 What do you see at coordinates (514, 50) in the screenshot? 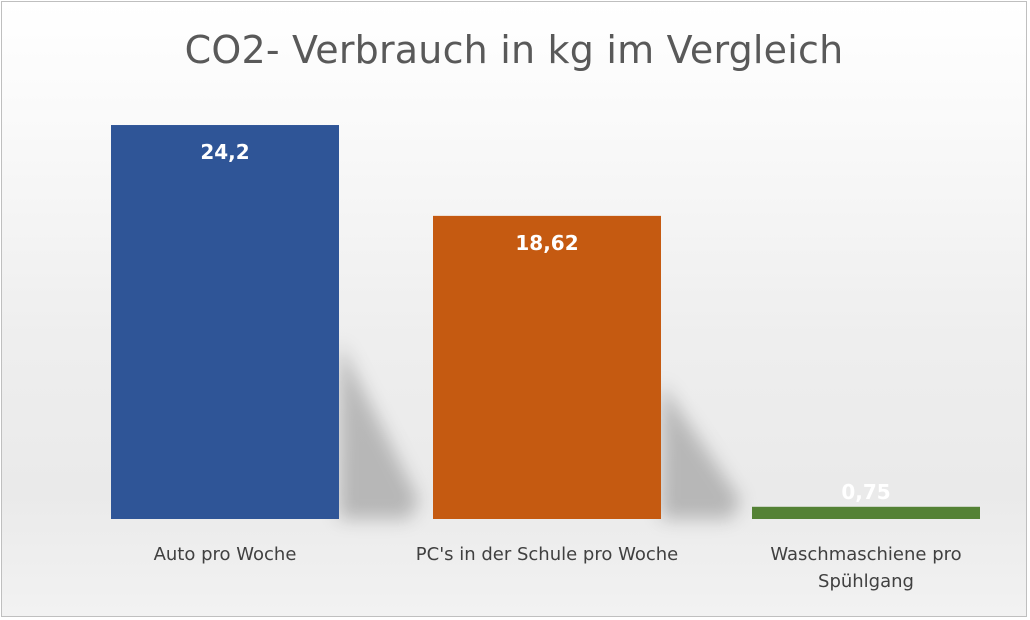
I see `chart-title: CO2- Verbrauch in kg im Vergleich` at bounding box center [514, 50].